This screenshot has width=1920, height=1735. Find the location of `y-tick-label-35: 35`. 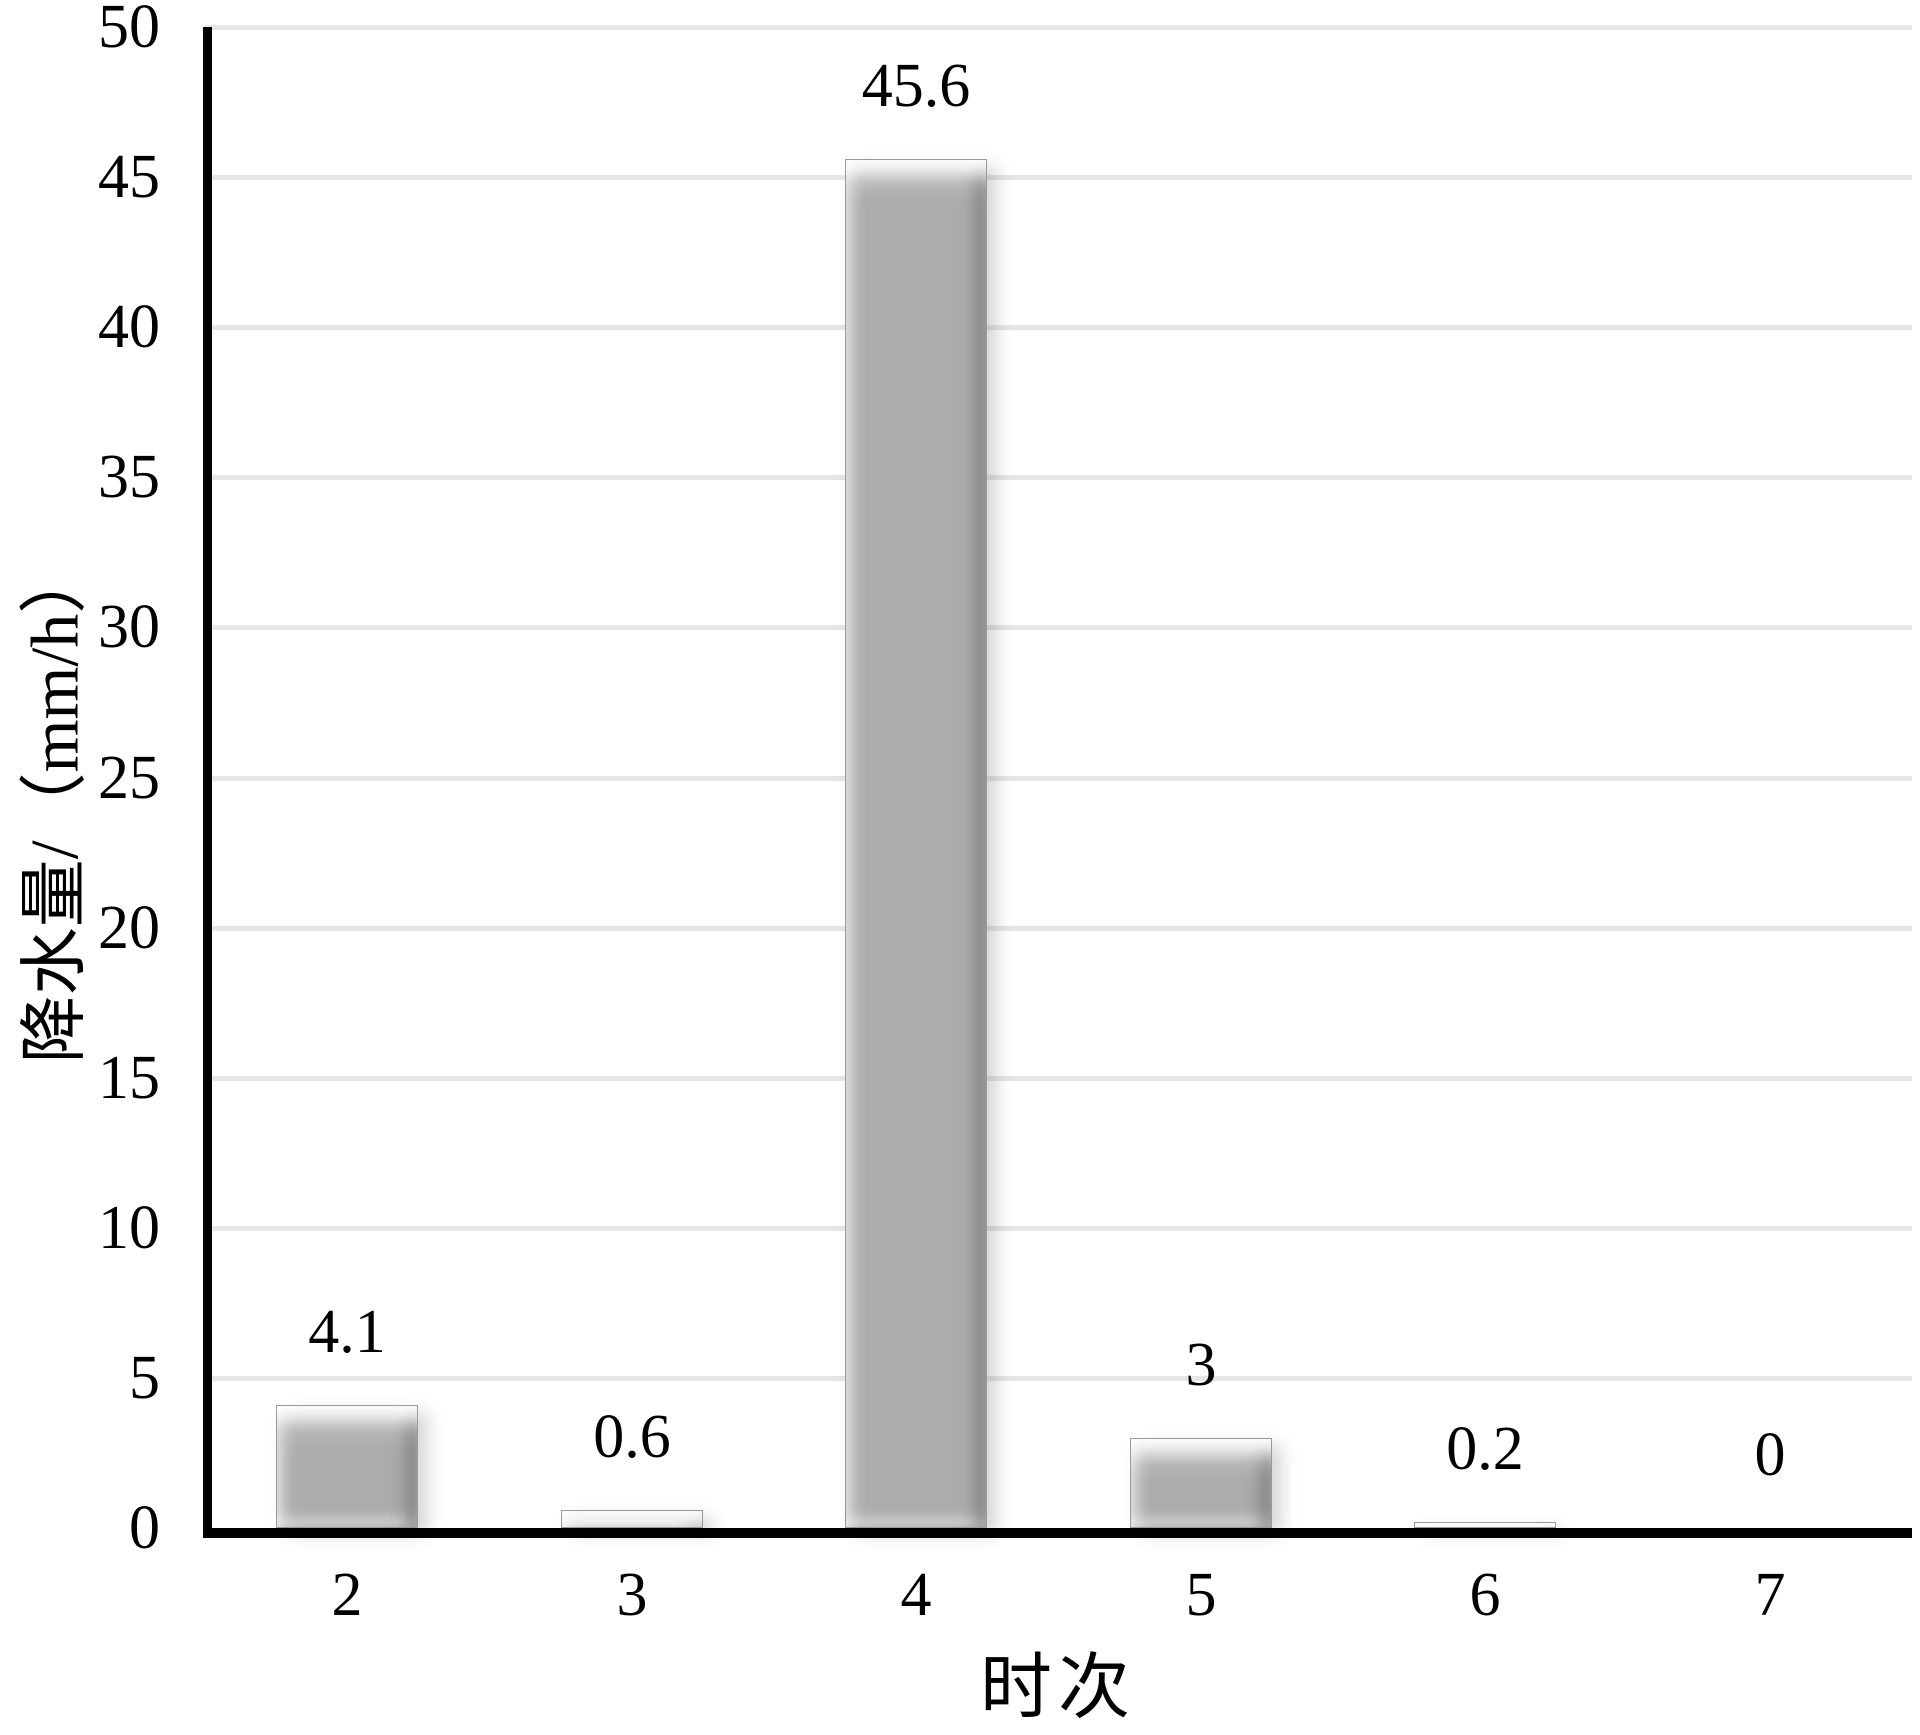

y-tick-label-35: 35 is located at coordinates (129, 477).